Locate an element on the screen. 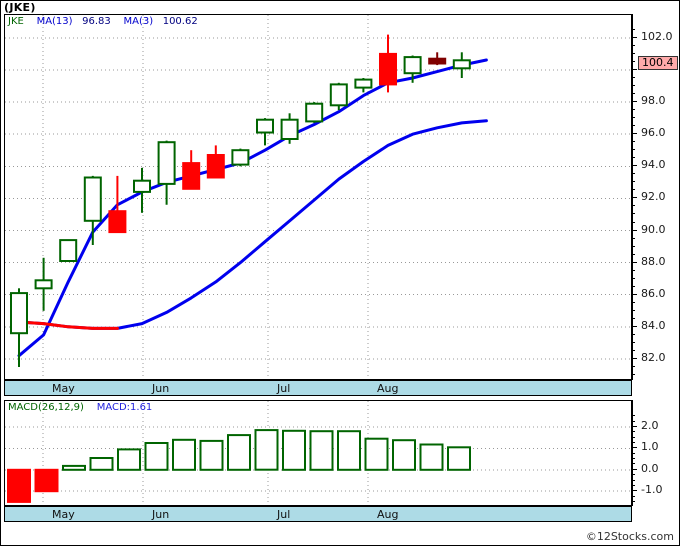  price-tick-label: 84.0 is located at coordinates (653, 325).